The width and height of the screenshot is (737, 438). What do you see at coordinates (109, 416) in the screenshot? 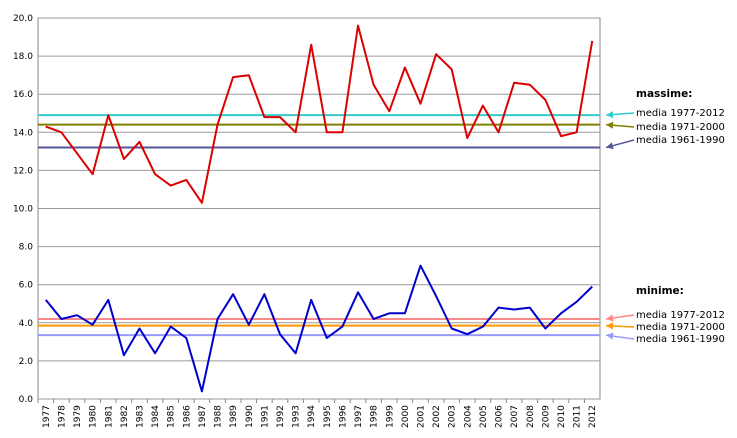
I see `x-tick-label: 1981` at bounding box center [109, 416].